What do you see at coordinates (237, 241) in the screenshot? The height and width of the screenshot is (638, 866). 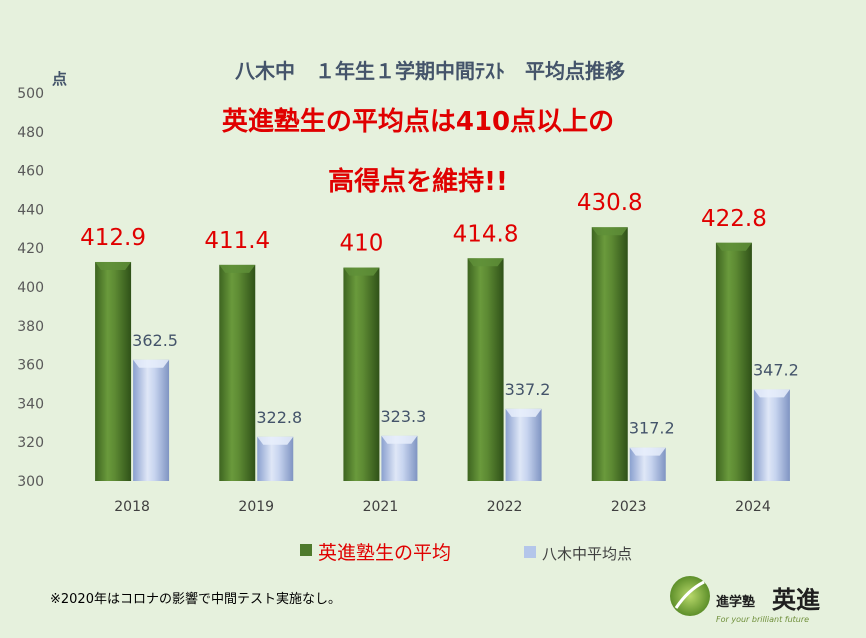 I see `data-label-juku-2019: 411.4` at bounding box center [237, 241].